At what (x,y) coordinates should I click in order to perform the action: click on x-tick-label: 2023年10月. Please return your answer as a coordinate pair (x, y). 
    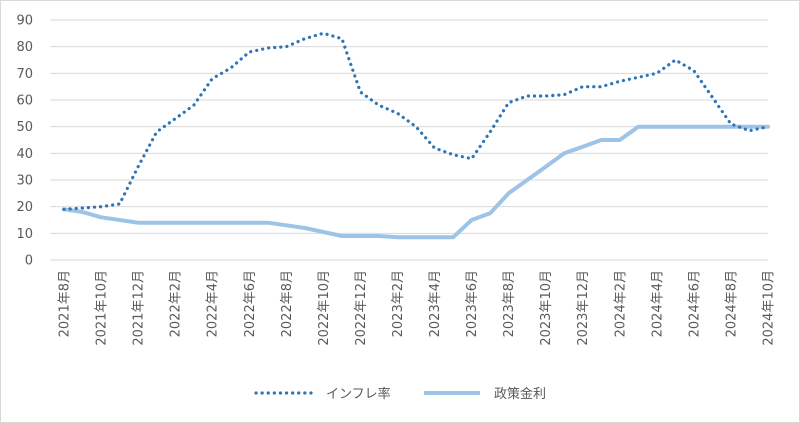
    Looking at the image, I should click on (546, 308).